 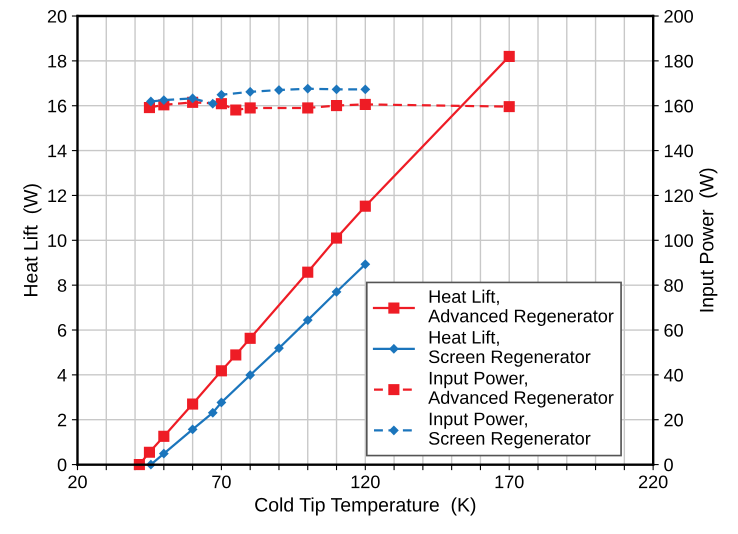 I want to click on y2-tick-label: 80, so click(x=673, y=285).